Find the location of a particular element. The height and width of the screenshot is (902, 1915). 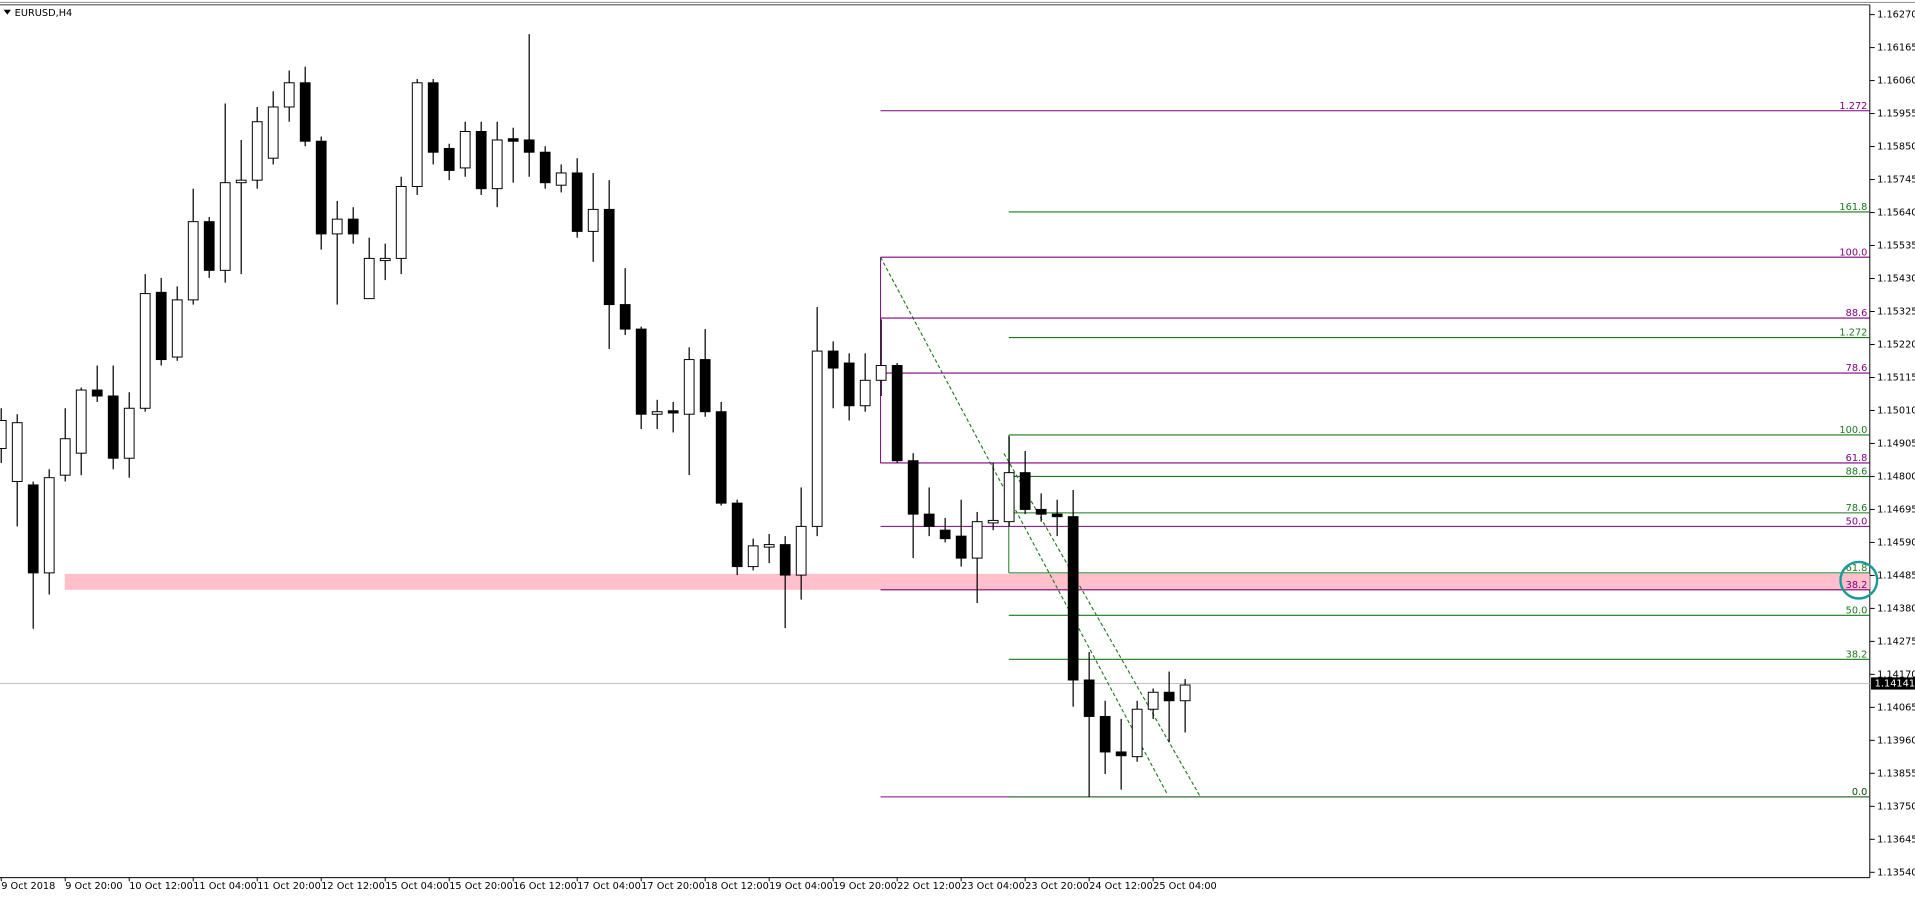

y-tick-label: 1.16165 is located at coordinates (1896, 48).